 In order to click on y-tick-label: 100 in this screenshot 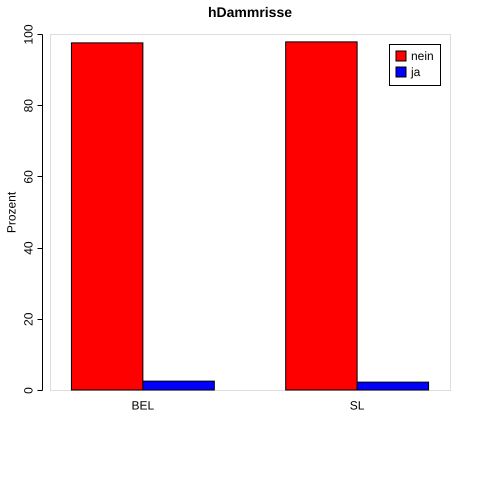, I will do `click(29, 34)`.